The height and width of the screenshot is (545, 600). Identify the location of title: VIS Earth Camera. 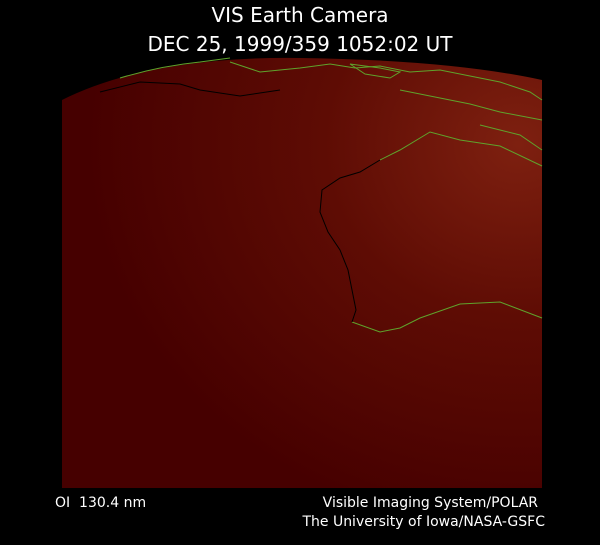
(299, 15).